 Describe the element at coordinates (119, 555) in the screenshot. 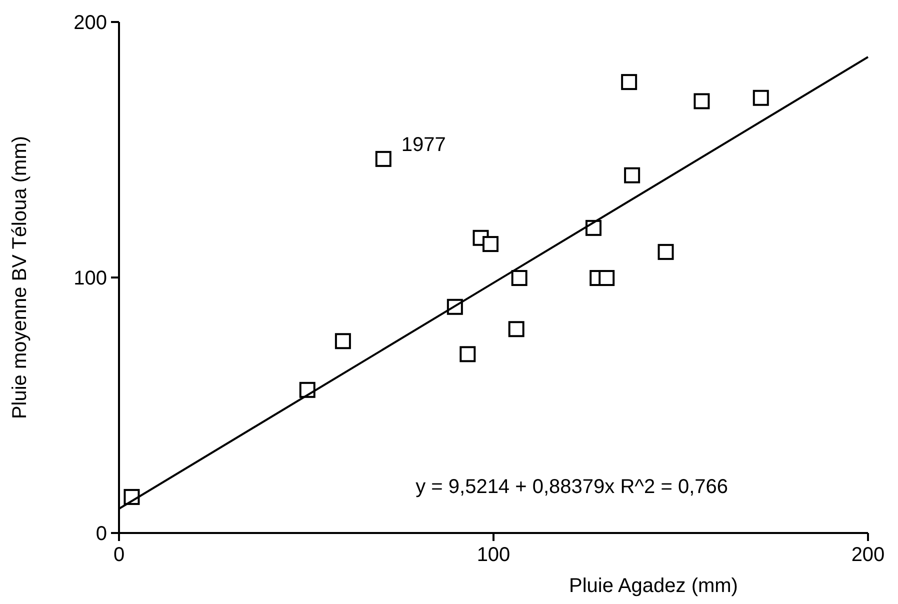

I see `x-tick-label: 0` at that location.